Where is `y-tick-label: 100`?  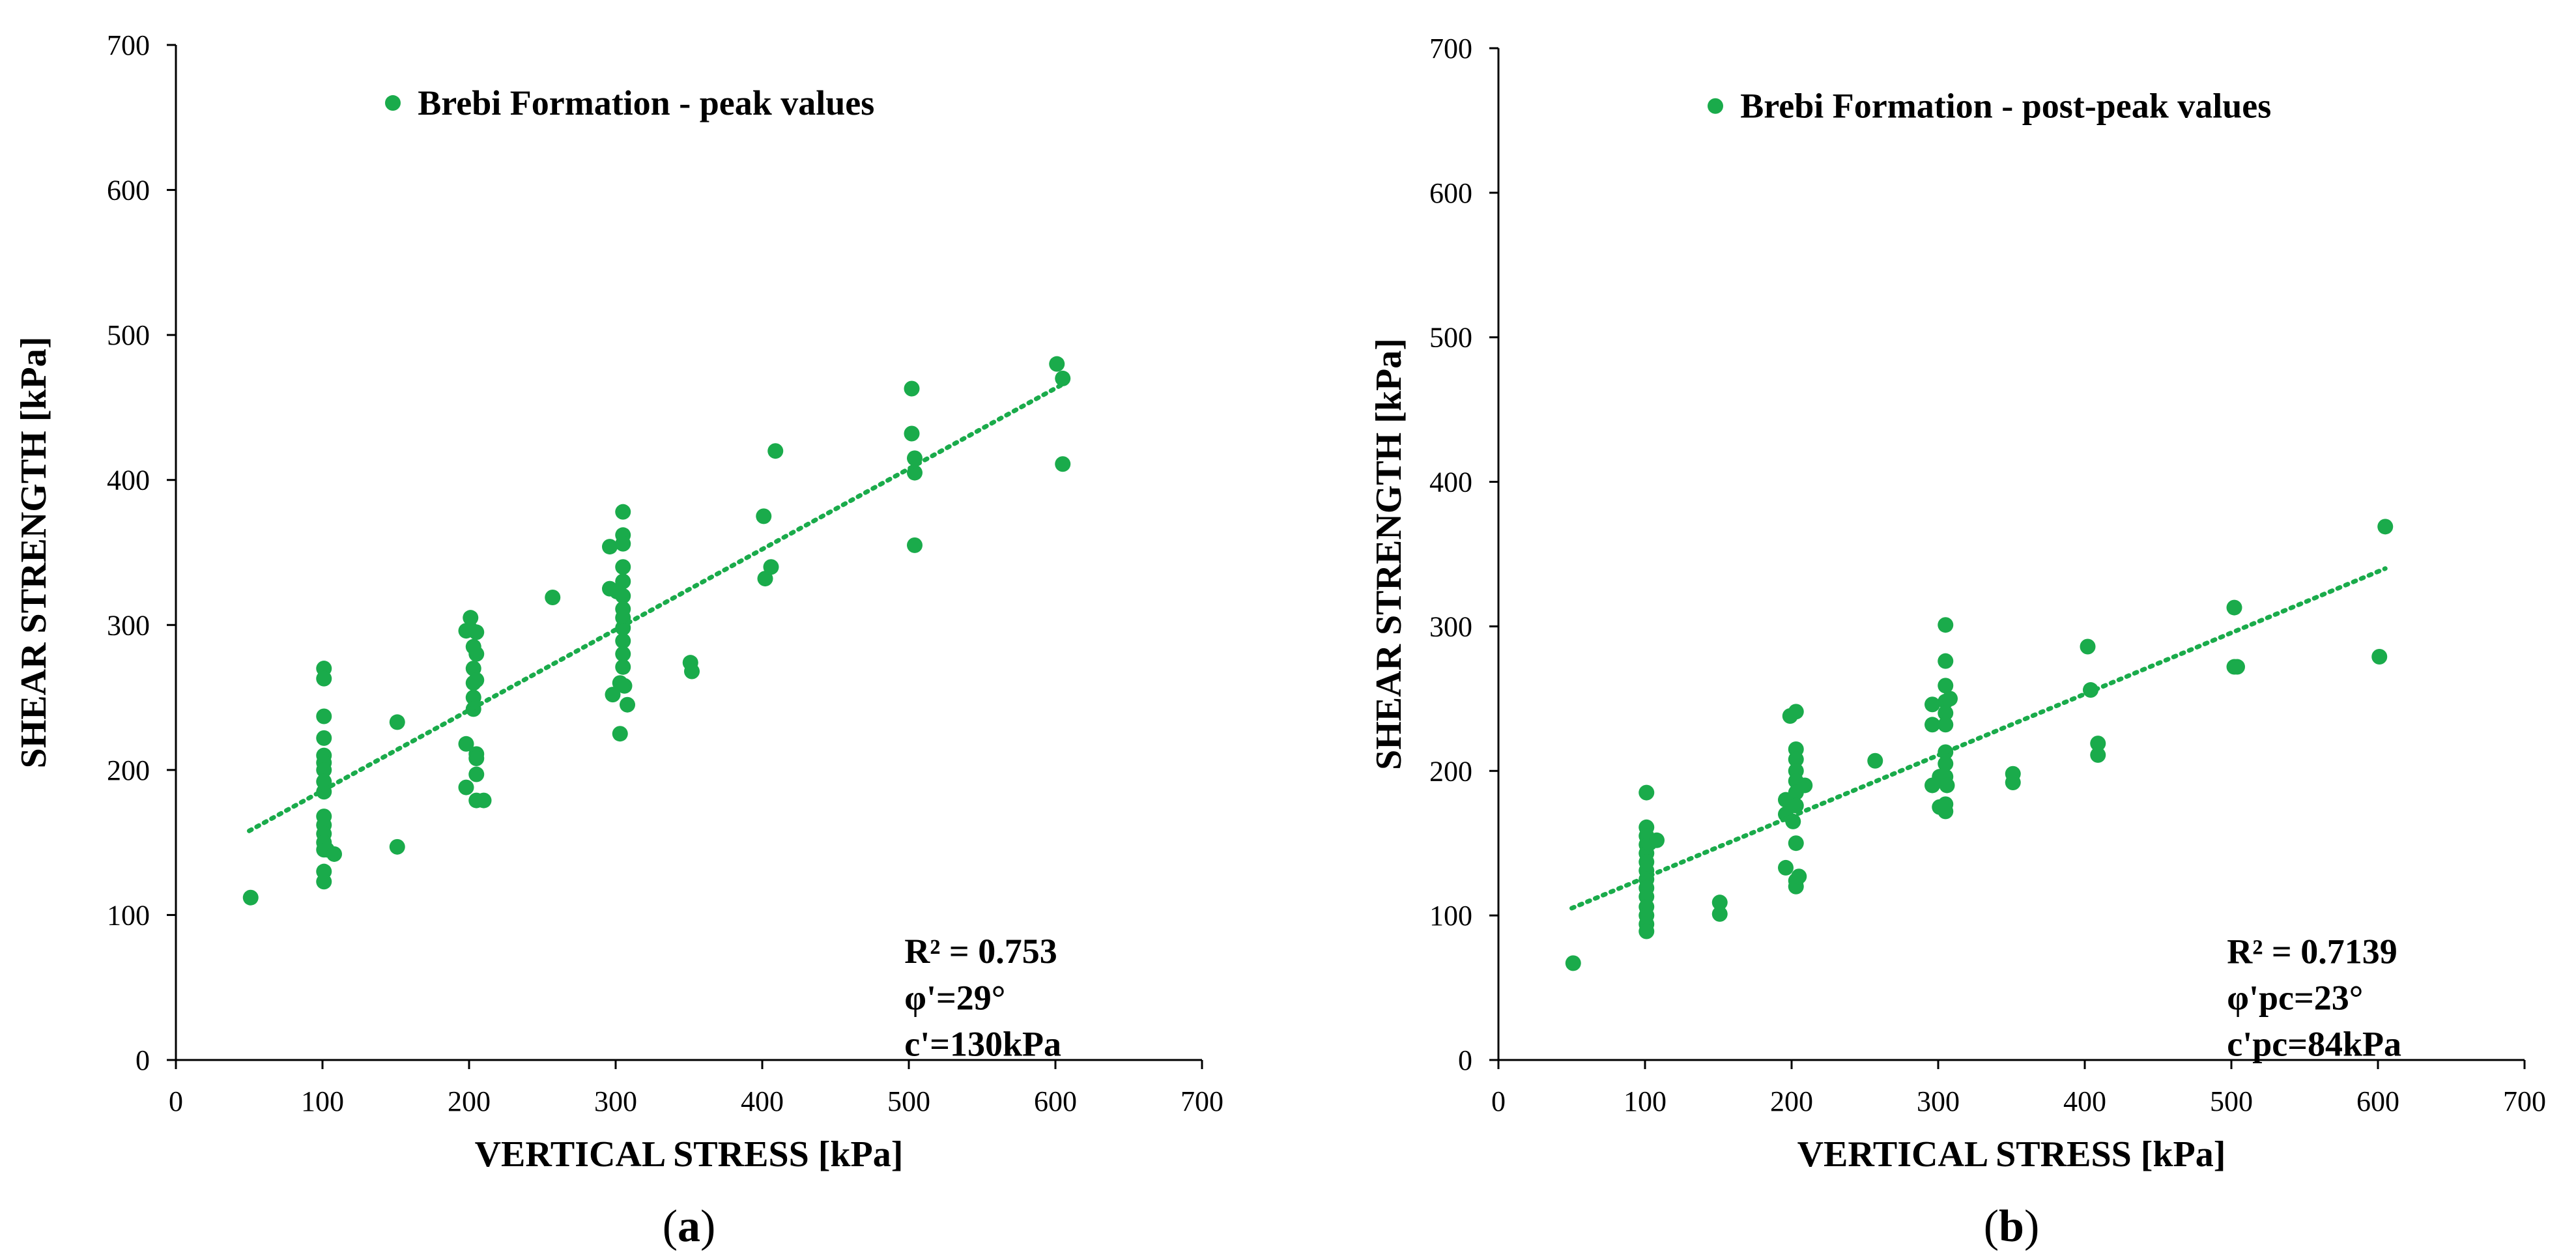
y-tick-label: 100 is located at coordinates (1451, 916).